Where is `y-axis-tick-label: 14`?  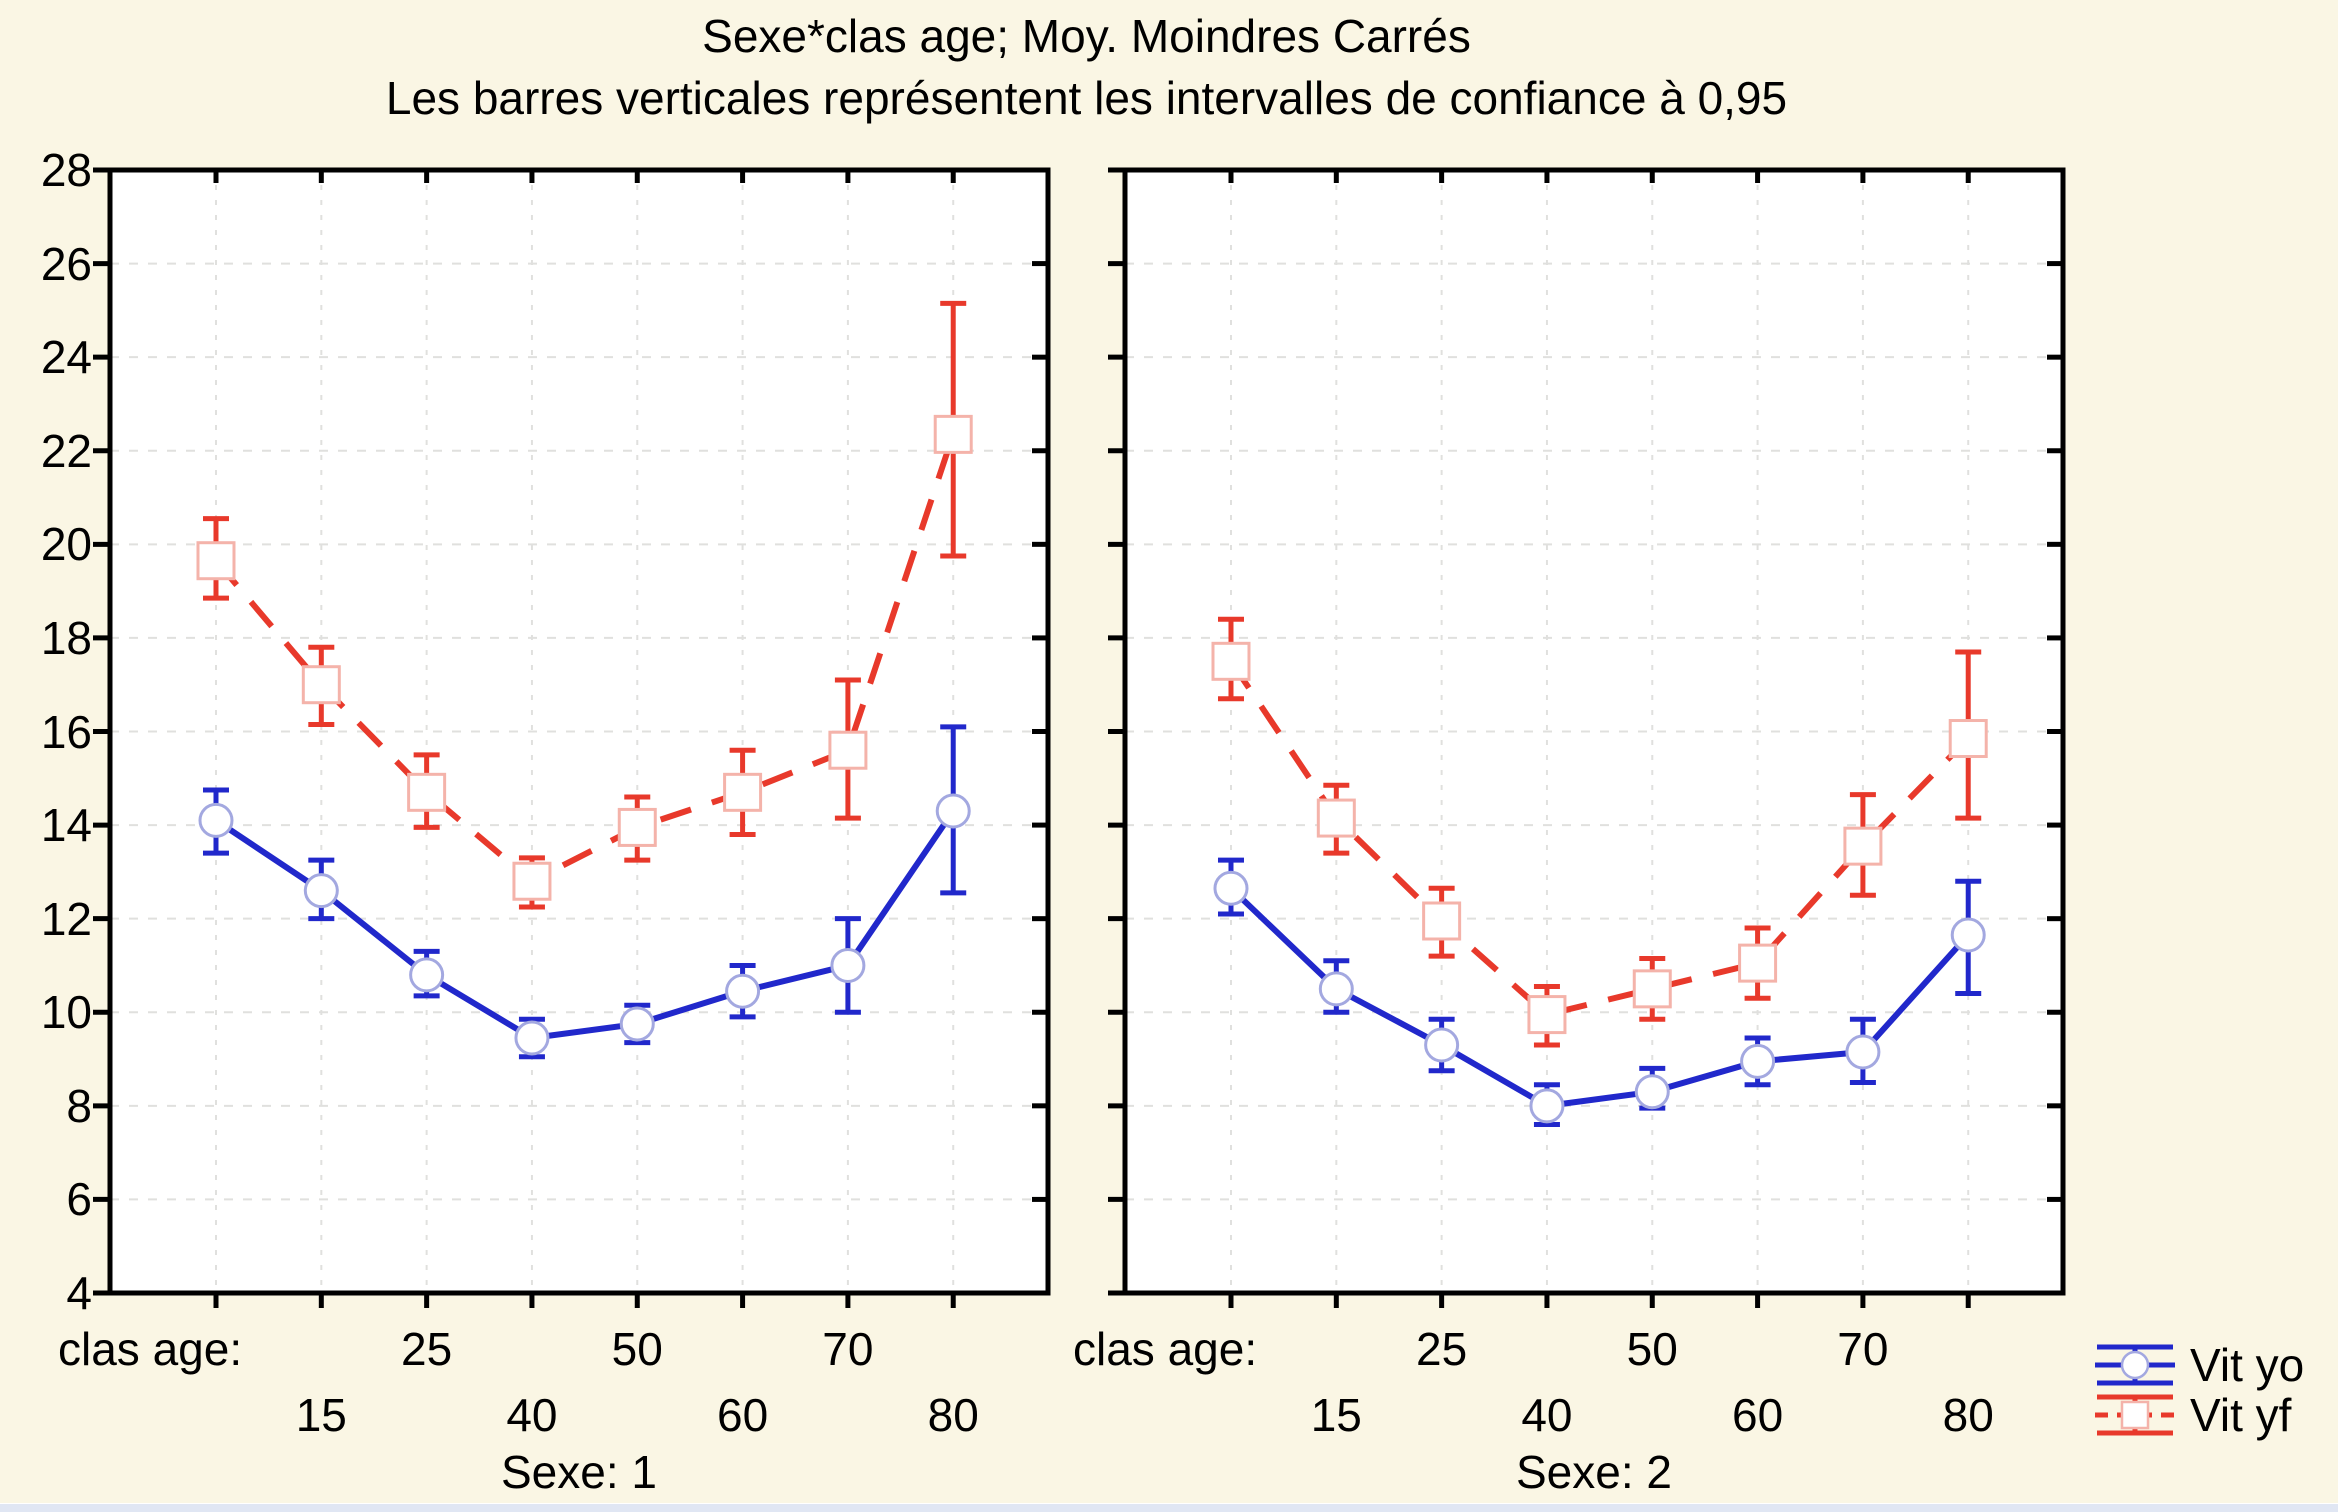 y-axis-tick-label: 14 is located at coordinates (66, 825).